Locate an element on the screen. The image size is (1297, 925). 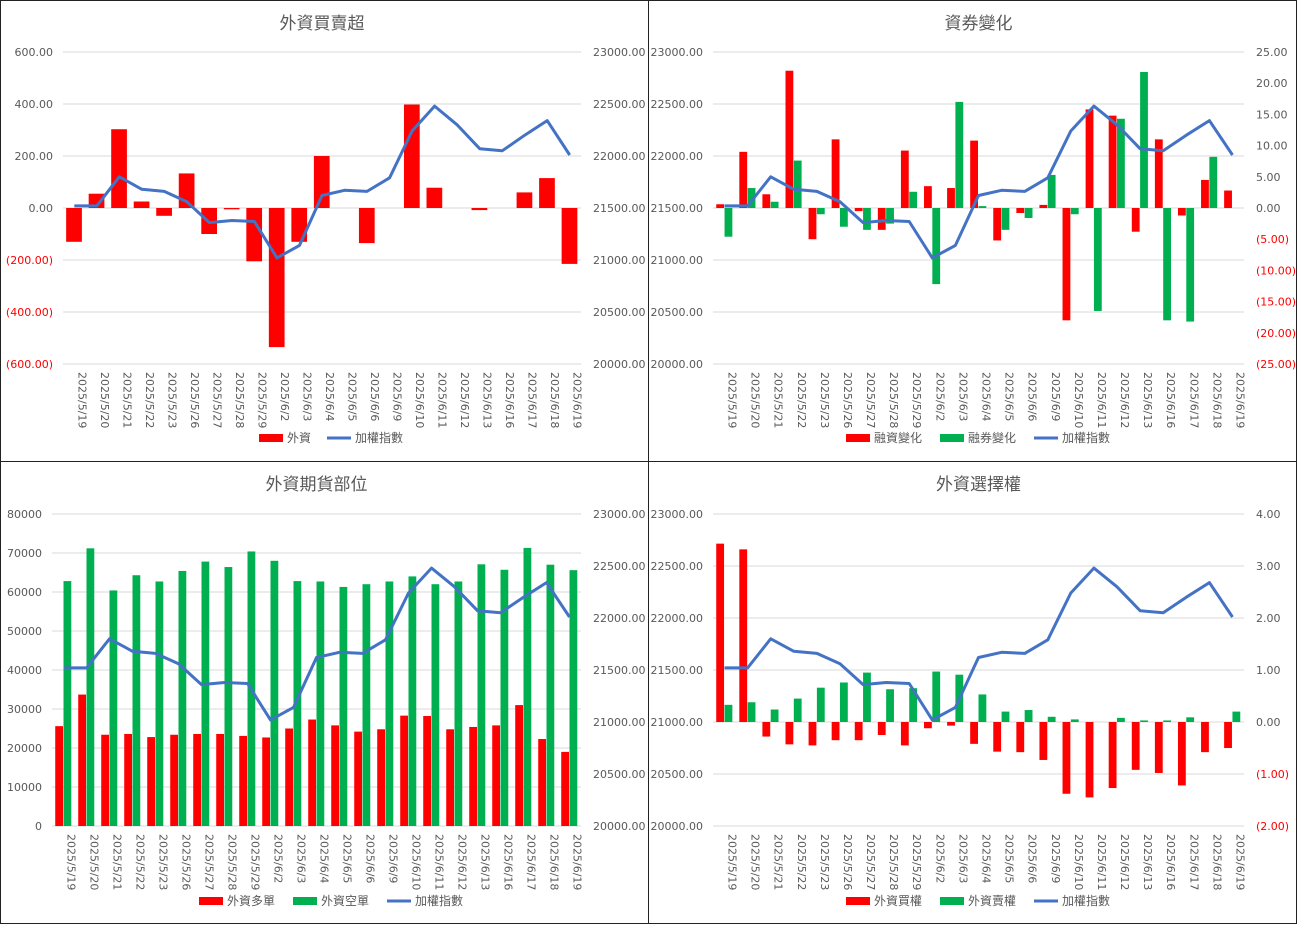
bar-融券變化-2025/6/5 is located at coordinates (1005, 219).